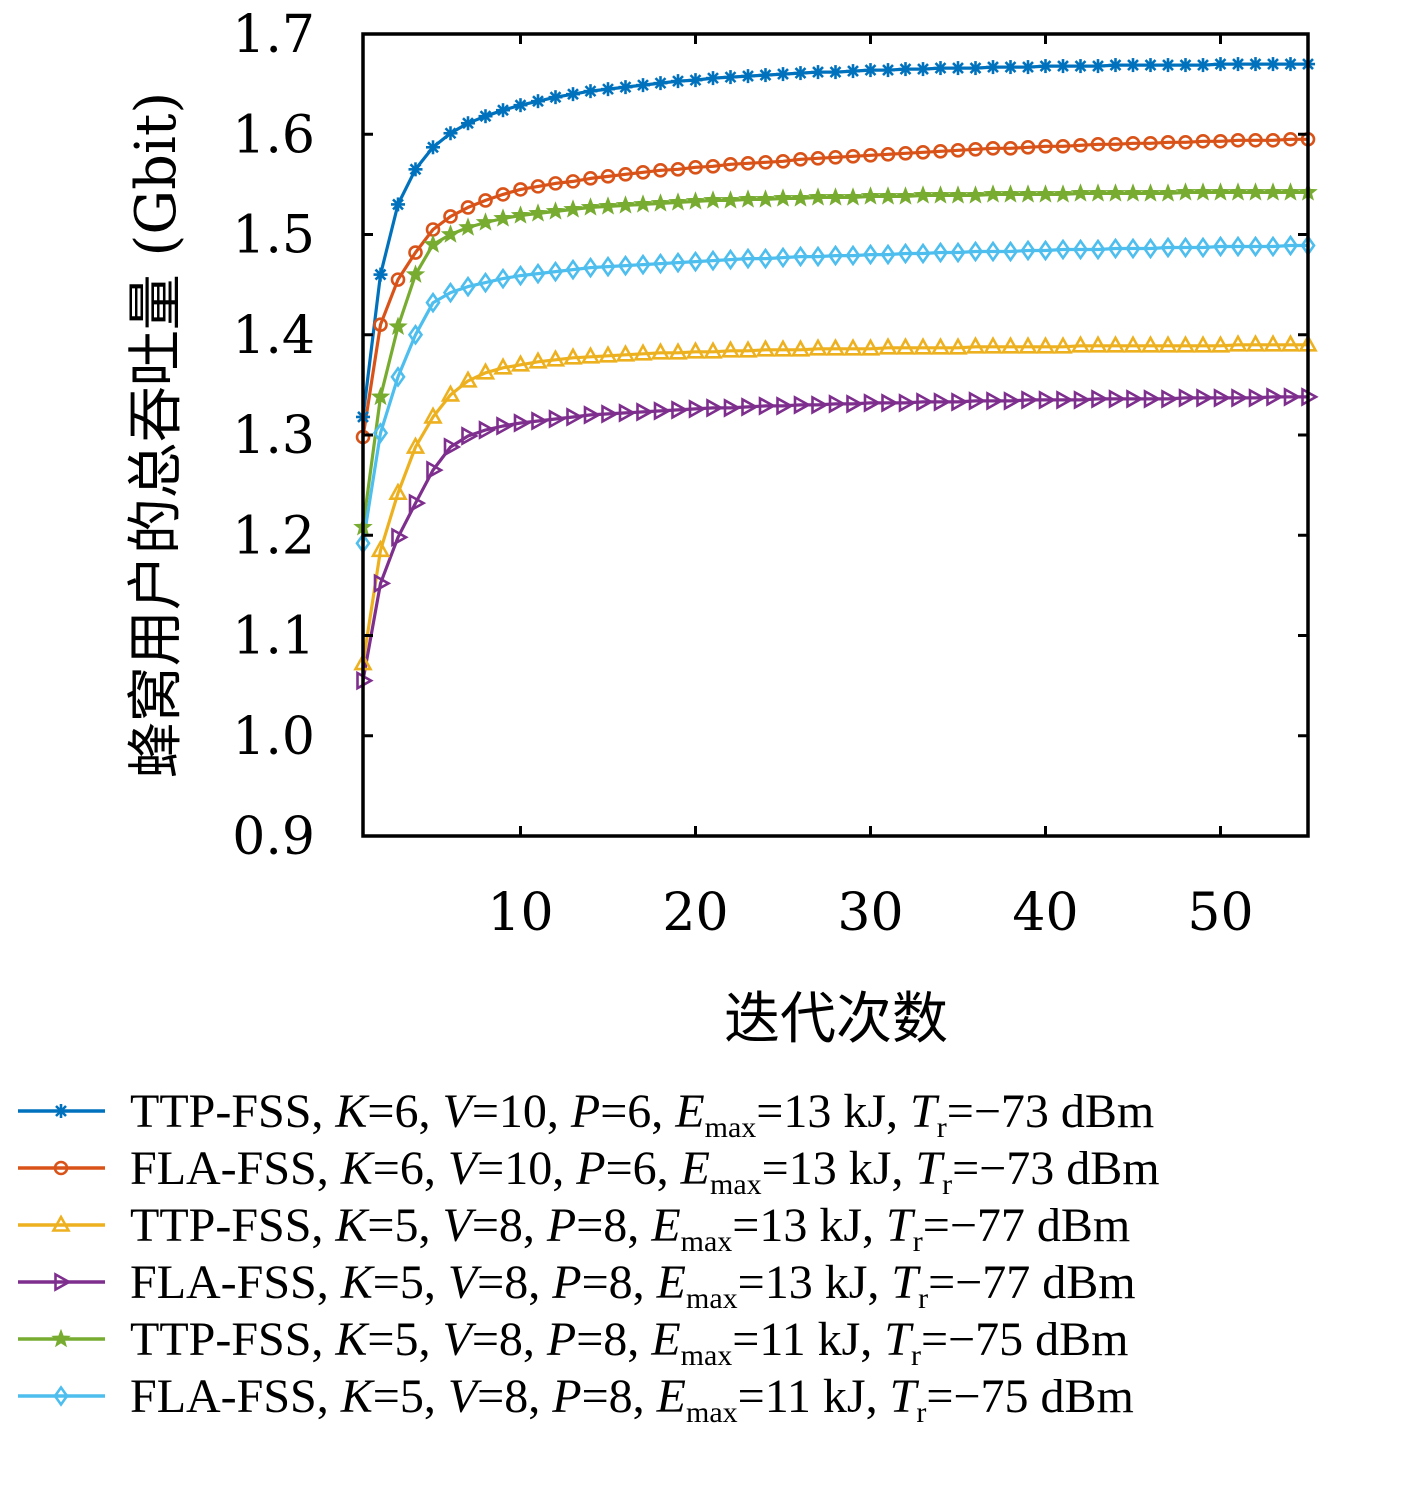 Image resolution: width=1417 pixels, height=1509 pixels. What do you see at coordinates (836, 1019) in the screenshot?
I see `x-axis-label: 迭代次数` at bounding box center [836, 1019].